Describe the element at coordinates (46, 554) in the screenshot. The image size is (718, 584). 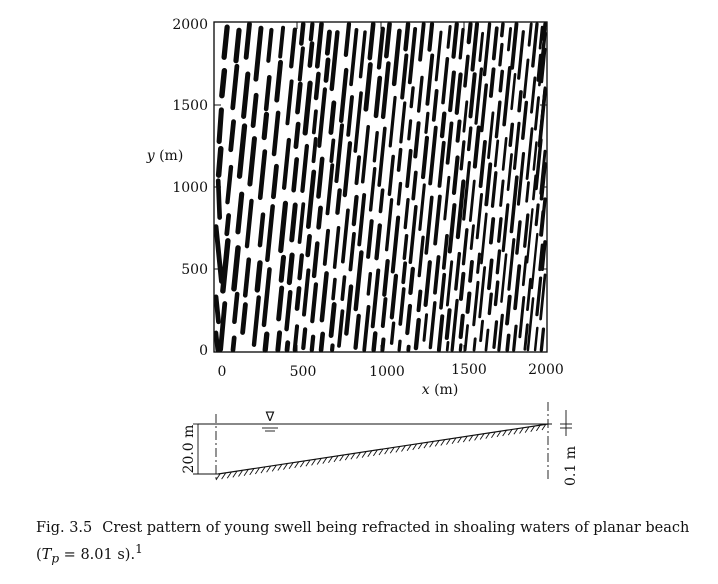
I see `tp-symbol: T` at that location.